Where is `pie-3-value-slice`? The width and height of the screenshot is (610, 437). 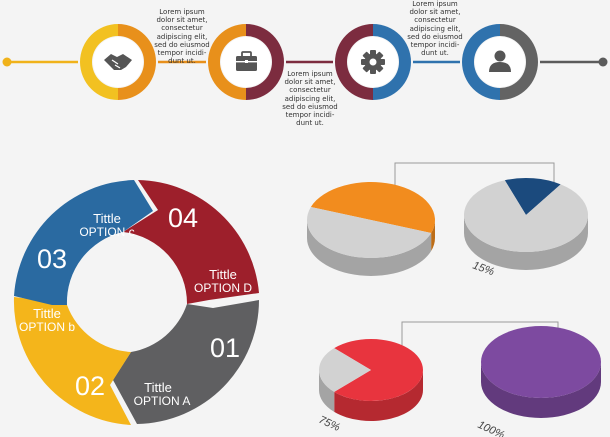 pie-3-value-slice is located at coordinates (378, 370).